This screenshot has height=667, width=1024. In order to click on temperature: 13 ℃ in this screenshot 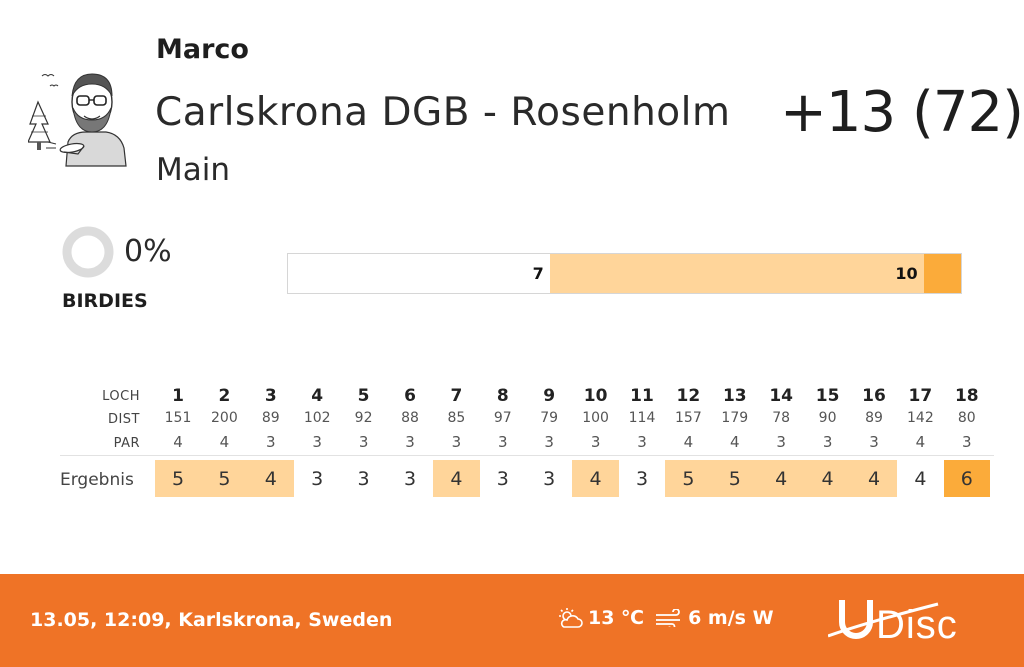, I will do `click(616, 618)`.